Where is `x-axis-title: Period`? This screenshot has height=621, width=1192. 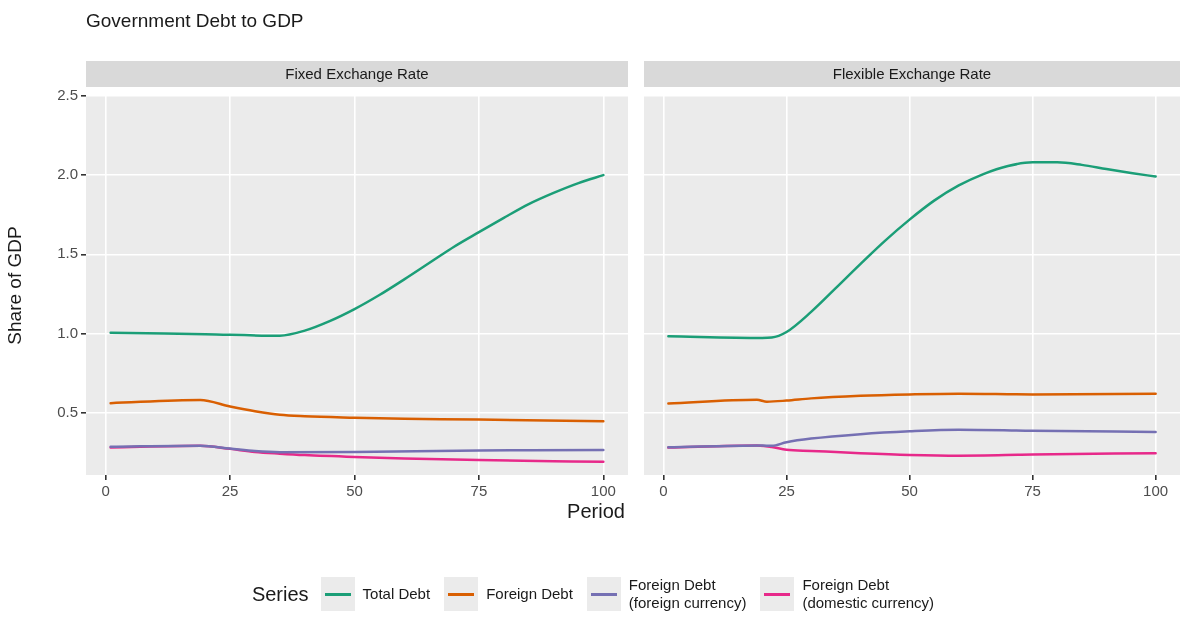
x-axis-title: Period is located at coordinates (596, 511).